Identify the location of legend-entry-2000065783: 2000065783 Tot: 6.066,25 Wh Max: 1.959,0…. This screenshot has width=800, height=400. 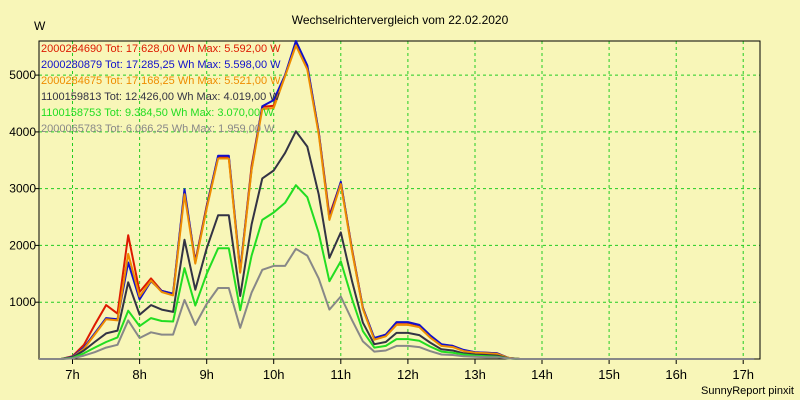
(158, 129).